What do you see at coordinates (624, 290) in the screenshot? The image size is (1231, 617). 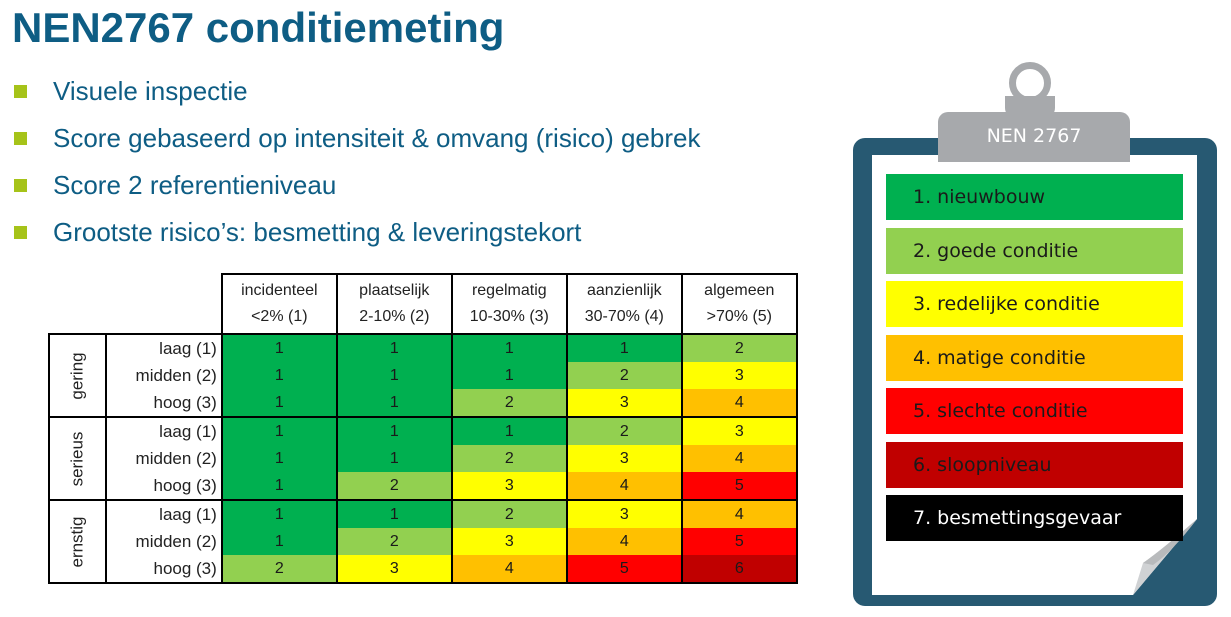 I see `column-header-label: aanzienlijk` at bounding box center [624, 290].